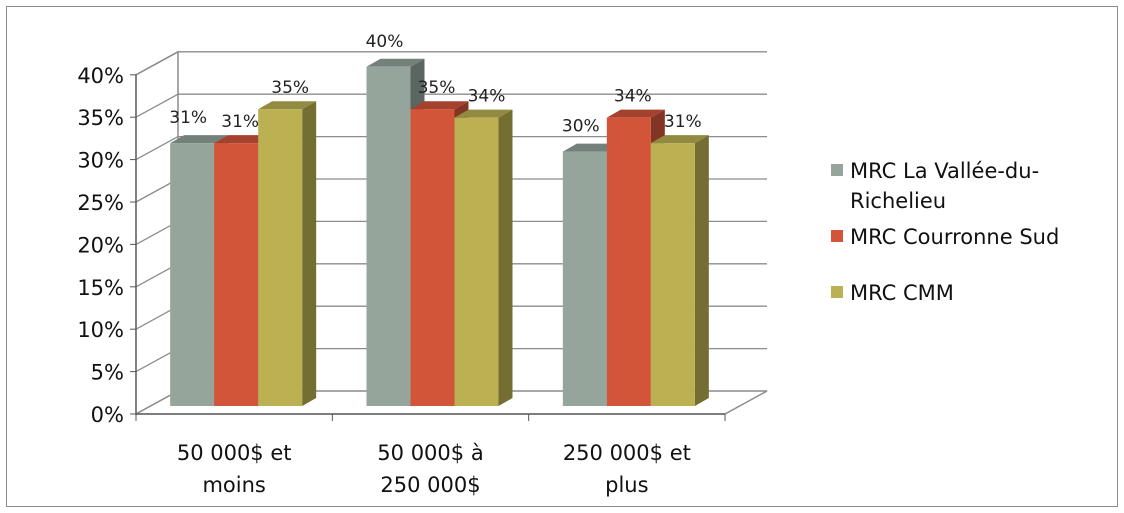 The height and width of the screenshot is (513, 1124). What do you see at coordinates (100, 76) in the screenshot?
I see `y-tick-label: 40%` at bounding box center [100, 76].